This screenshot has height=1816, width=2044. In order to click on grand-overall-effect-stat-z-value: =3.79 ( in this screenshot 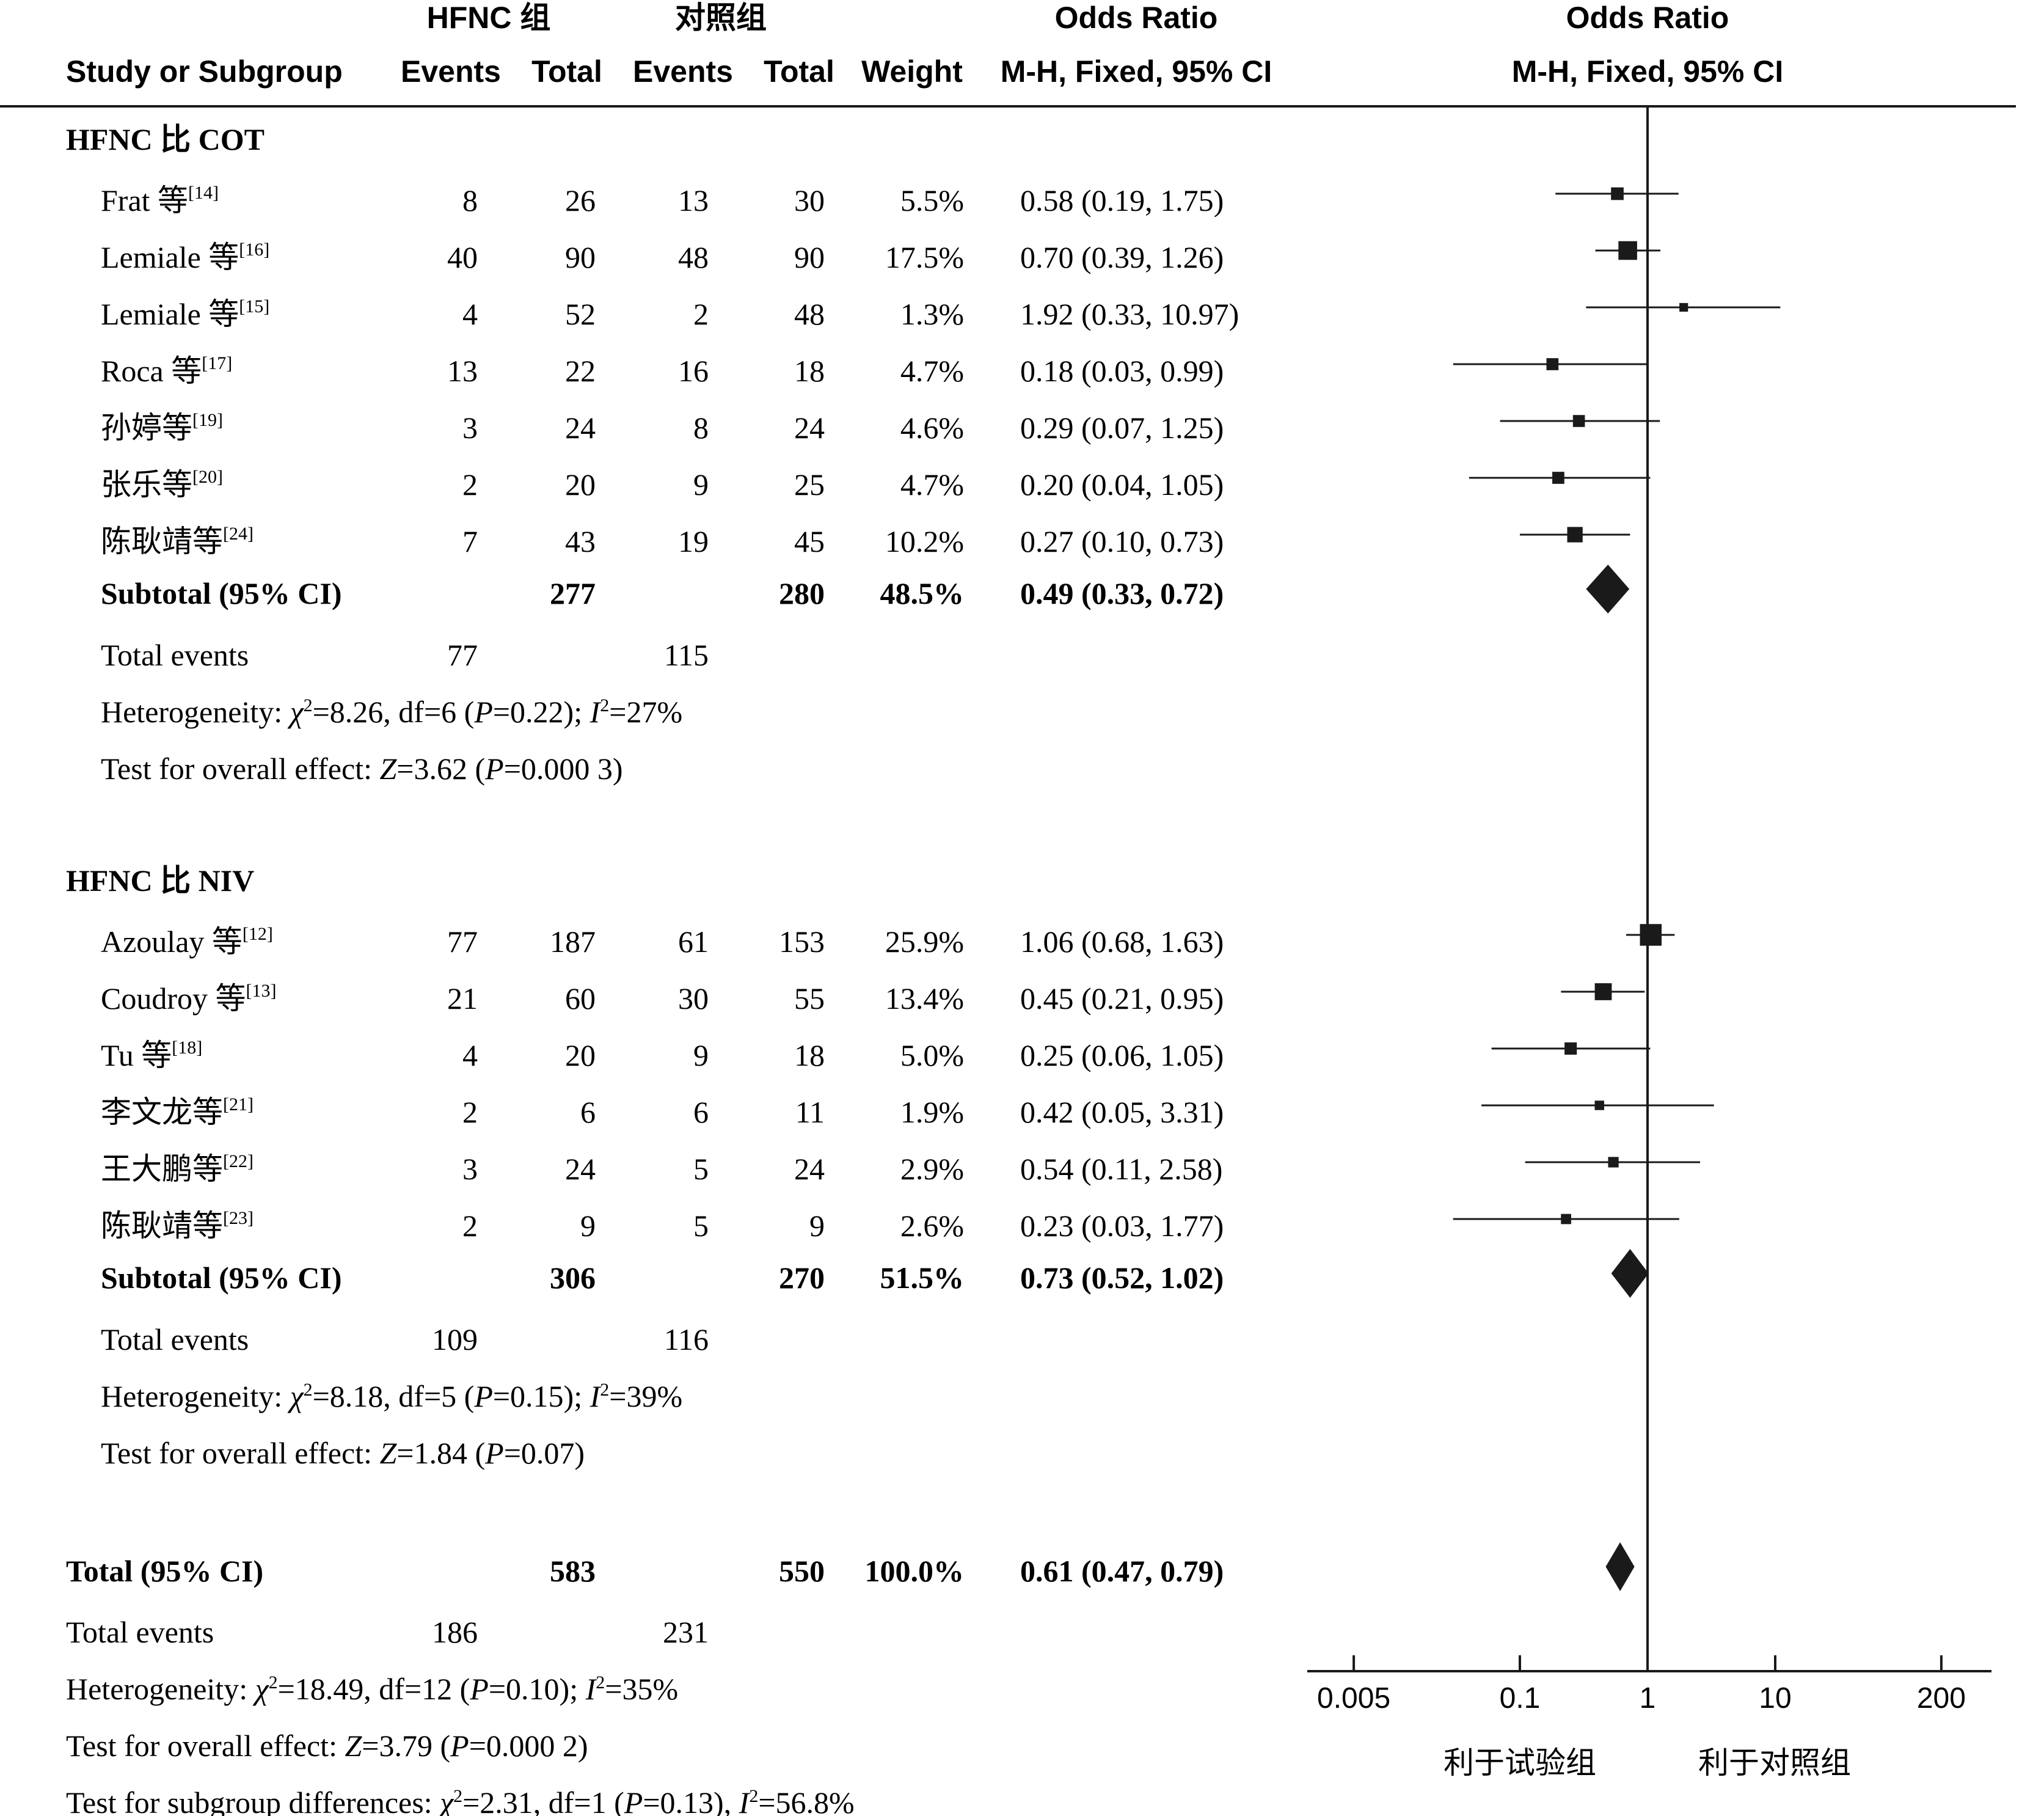, I will do `click(406, 1746)`.